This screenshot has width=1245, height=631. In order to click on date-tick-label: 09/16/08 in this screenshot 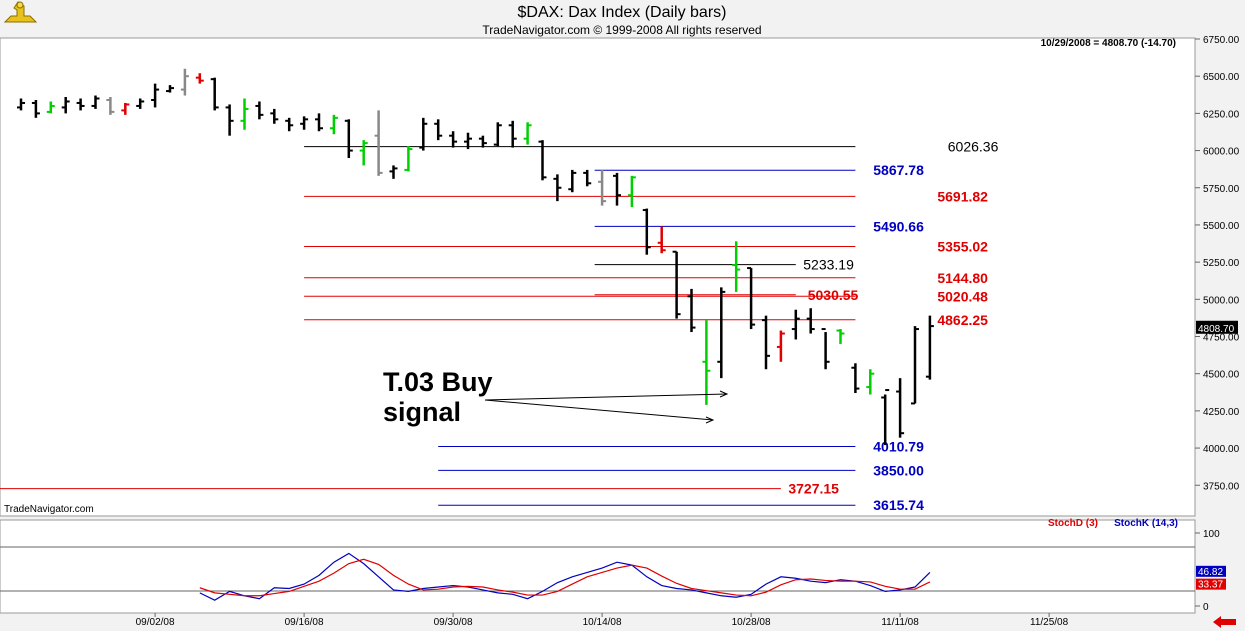, I will do `click(304, 622)`.